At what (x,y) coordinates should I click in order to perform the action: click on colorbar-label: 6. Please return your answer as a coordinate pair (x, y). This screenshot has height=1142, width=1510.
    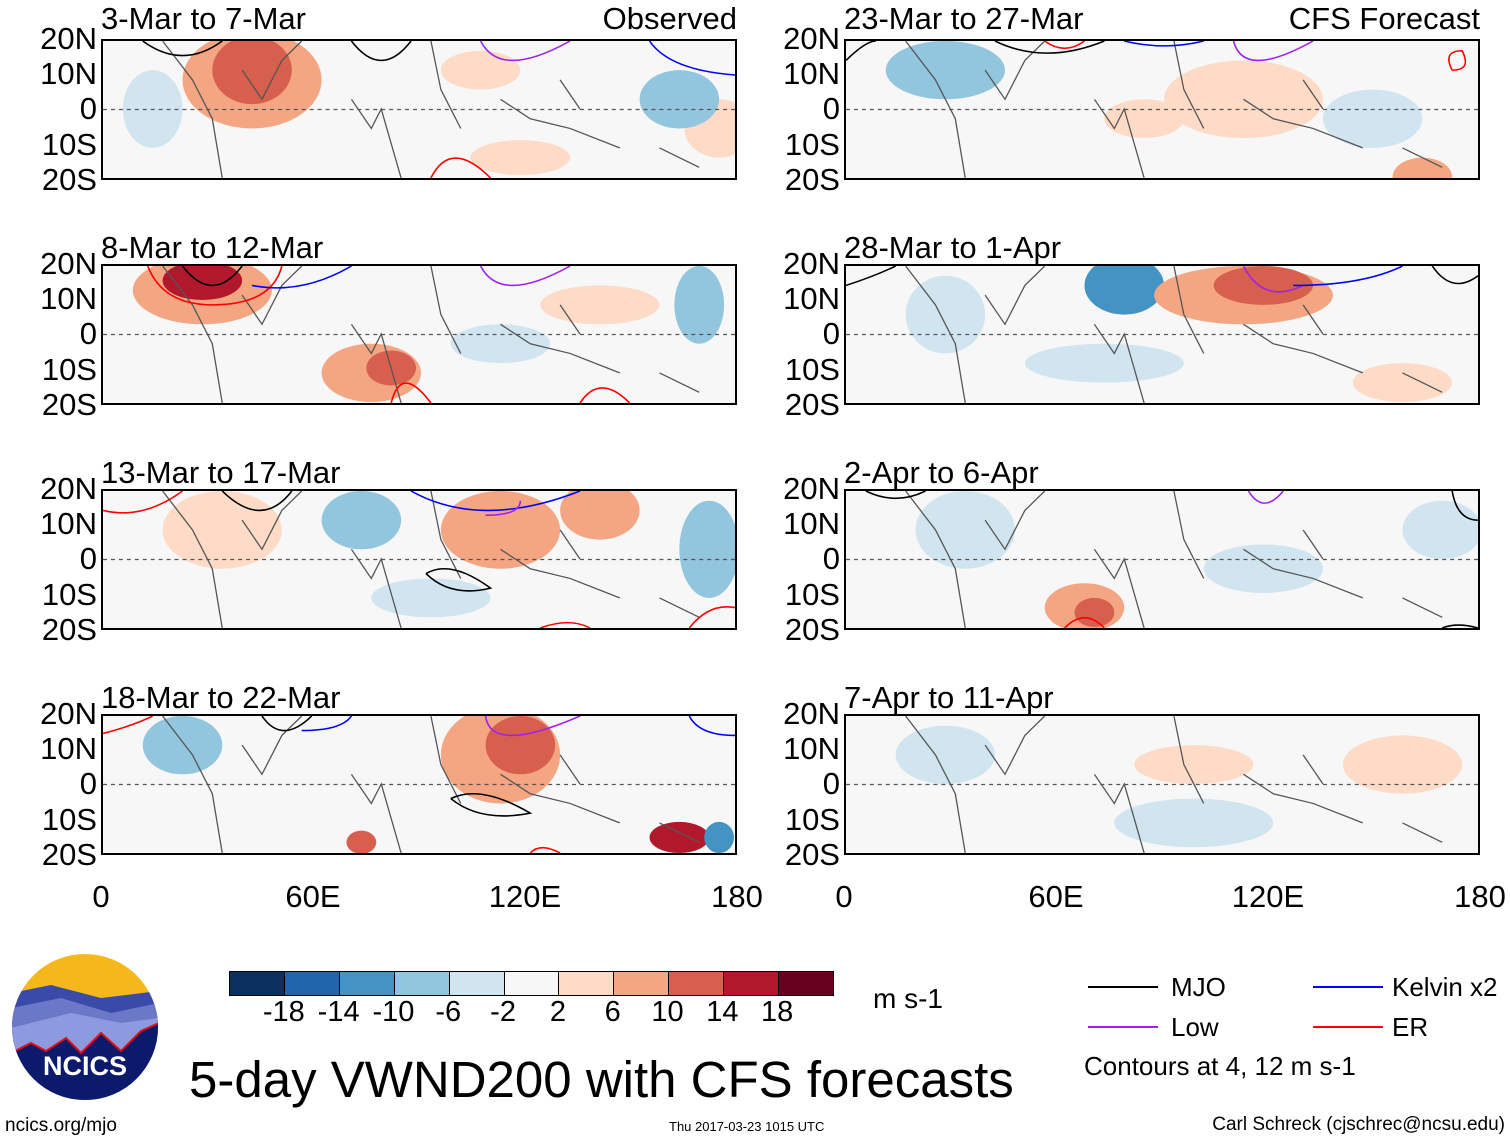
    Looking at the image, I should click on (612, 1012).